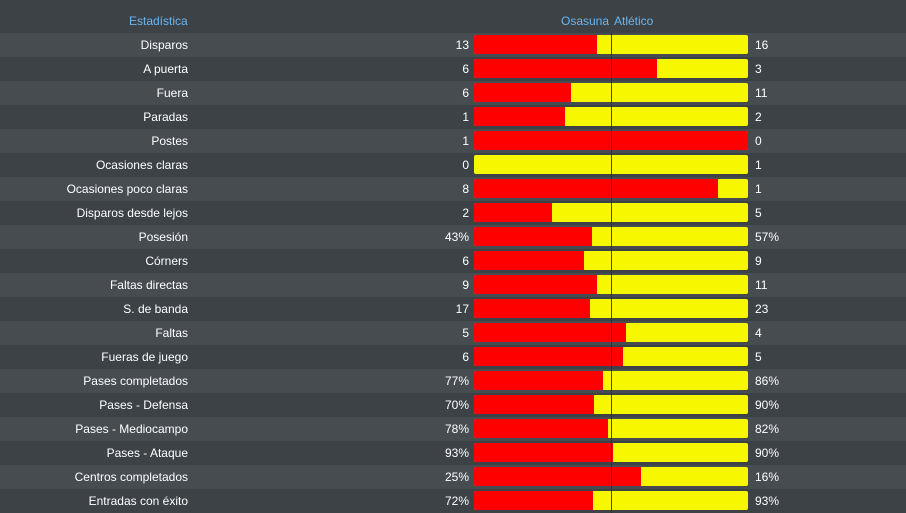  Describe the element at coordinates (143, 405) in the screenshot. I see `stat-label: Pases - Defensa` at that location.